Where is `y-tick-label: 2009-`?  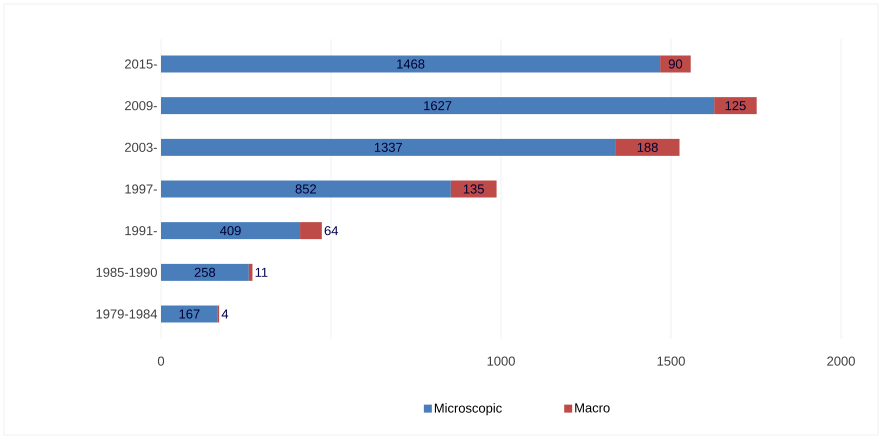 y-tick-label: 2009- is located at coordinates (141, 105).